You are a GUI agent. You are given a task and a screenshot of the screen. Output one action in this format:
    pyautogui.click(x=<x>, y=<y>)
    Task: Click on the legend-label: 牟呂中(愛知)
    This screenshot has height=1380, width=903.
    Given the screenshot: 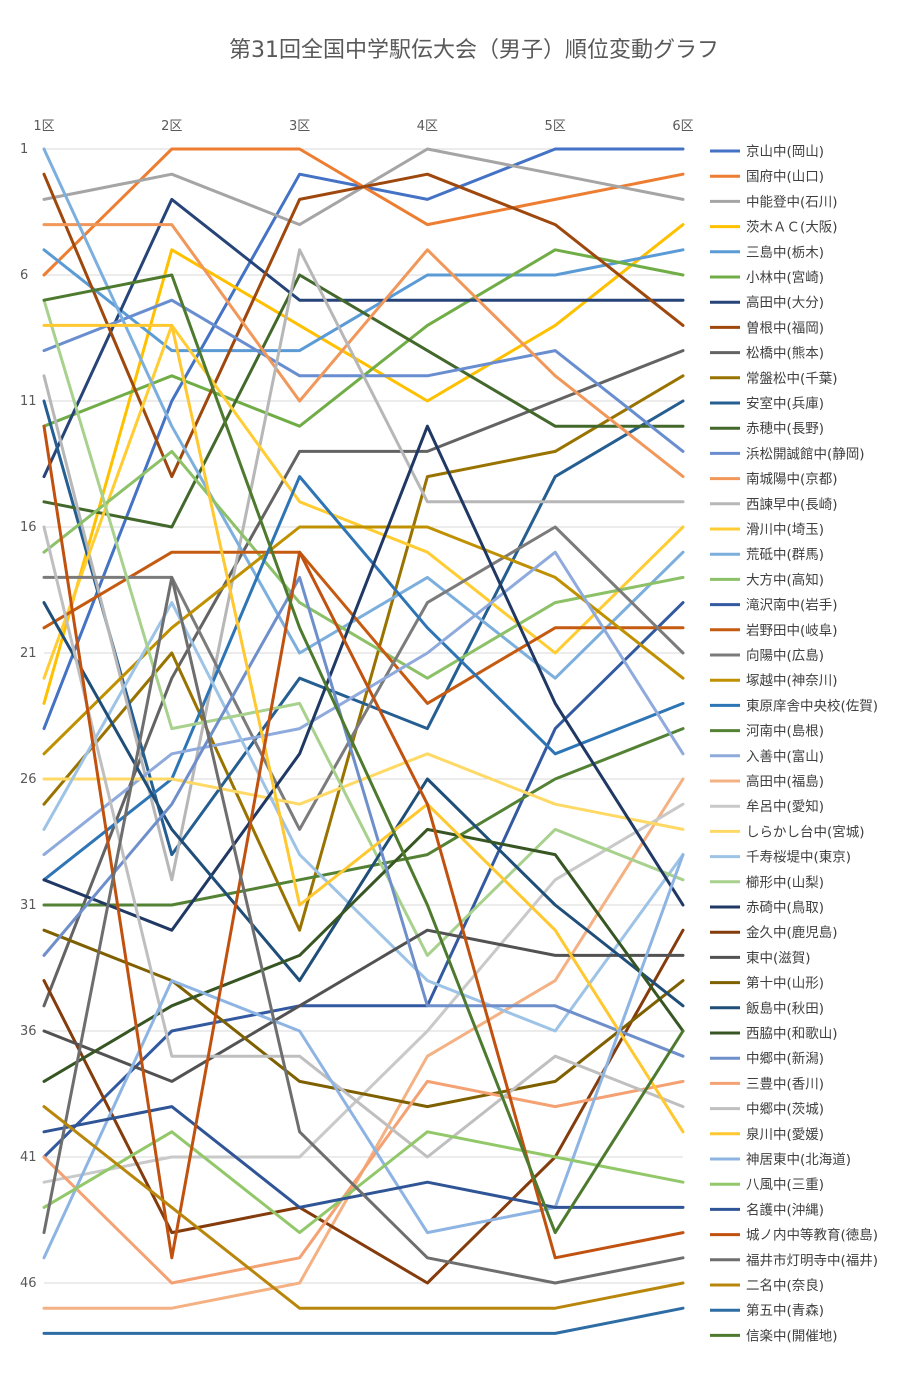 What is the action you would take?
    pyautogui.click(x=785, y=806)
    